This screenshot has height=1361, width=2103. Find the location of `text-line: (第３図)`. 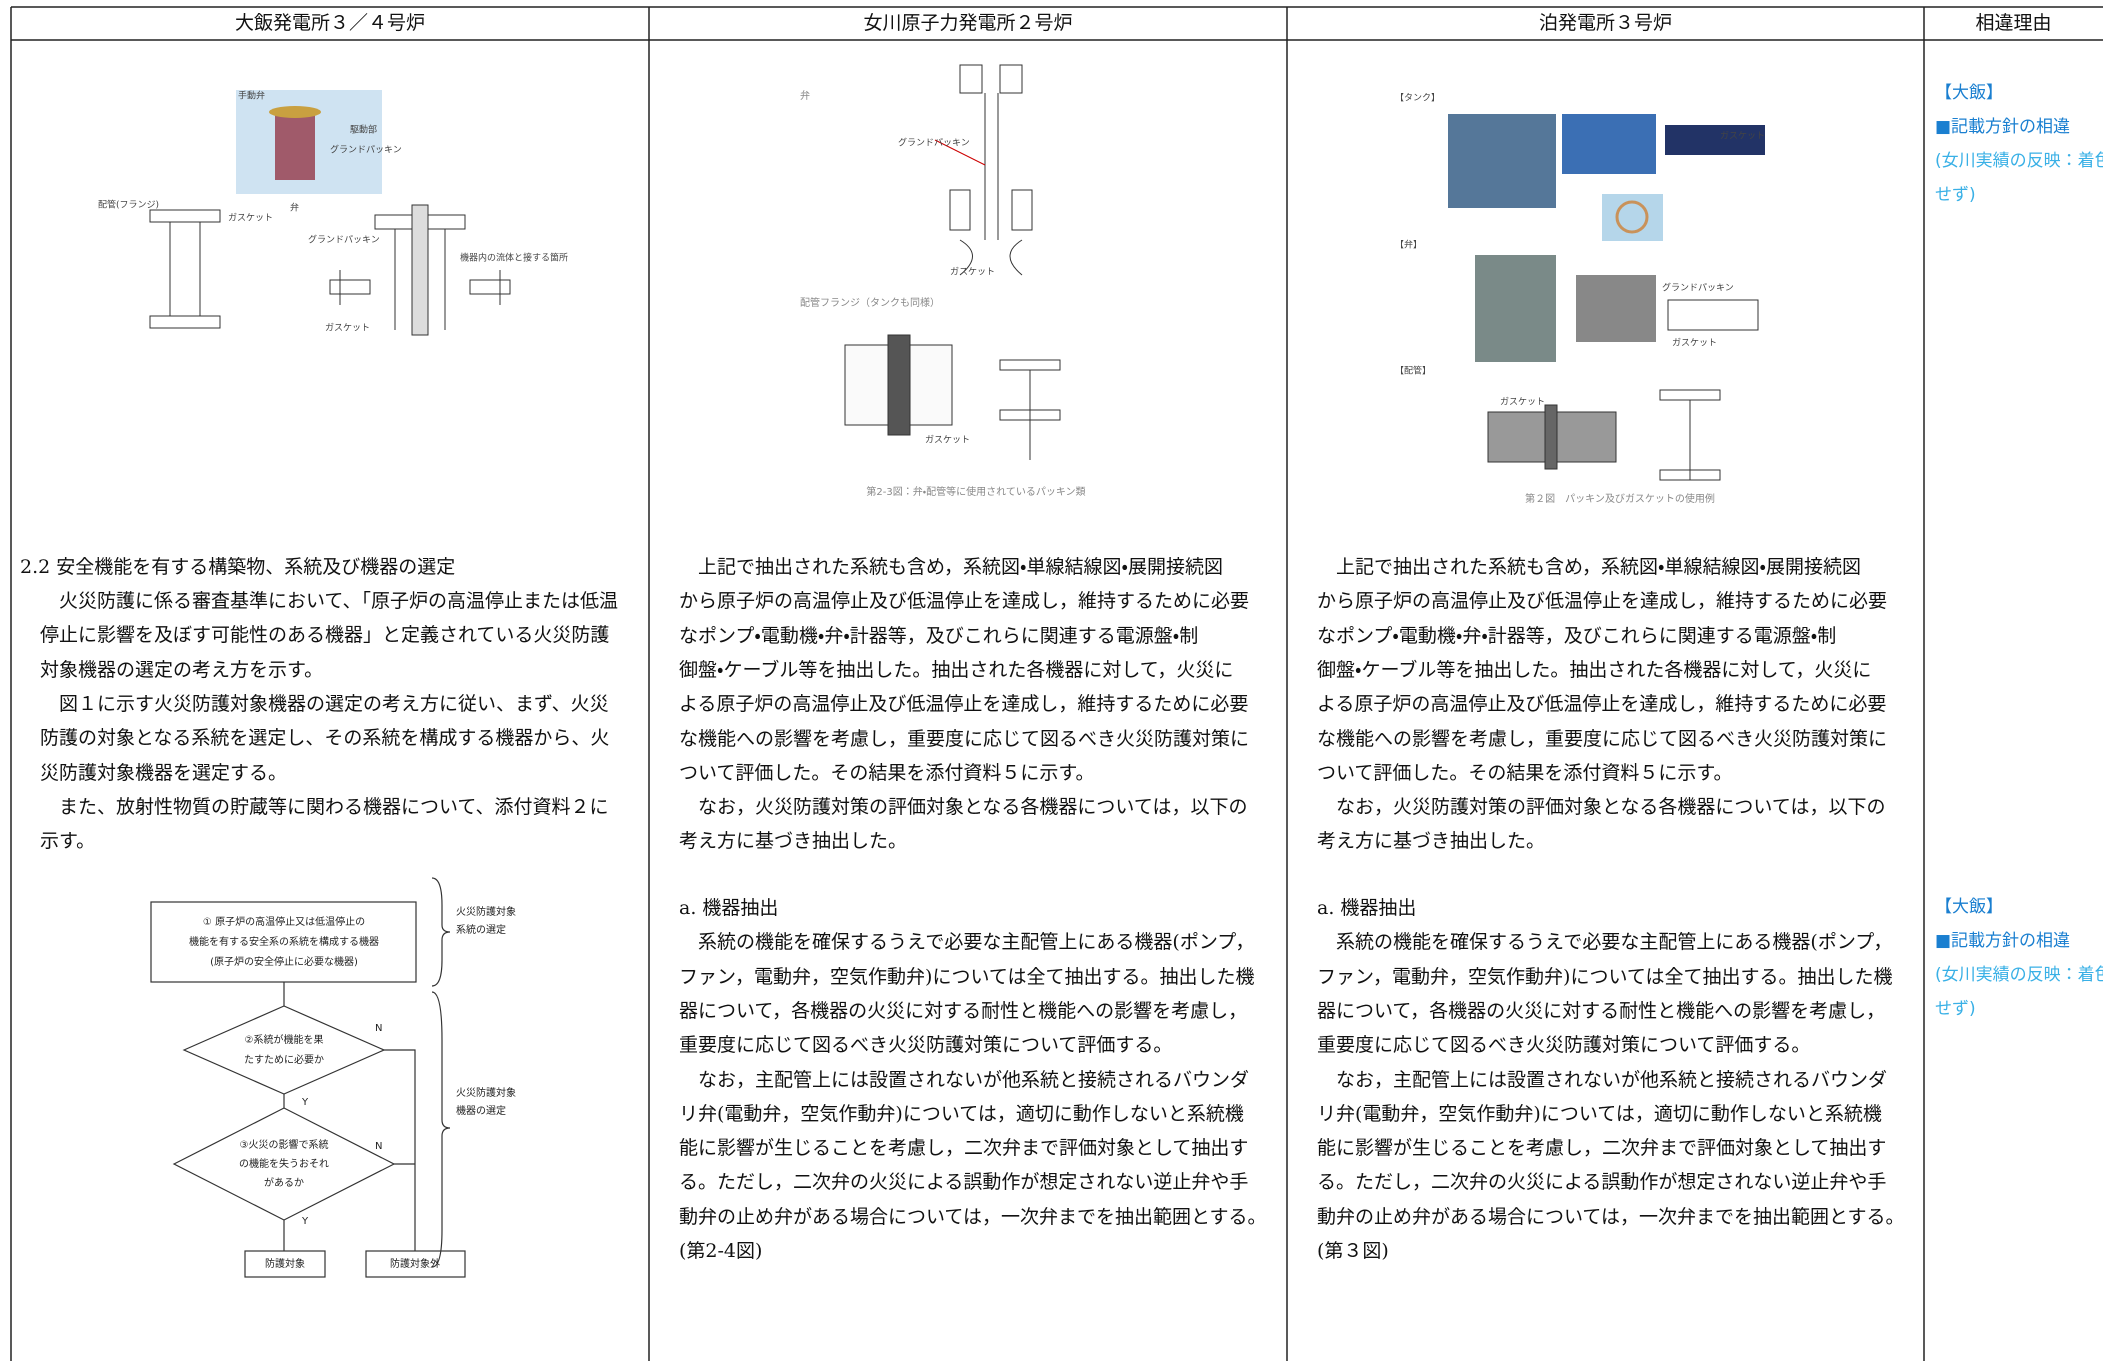

text-line: (第３図) is located at coordinates (1353, 1251).